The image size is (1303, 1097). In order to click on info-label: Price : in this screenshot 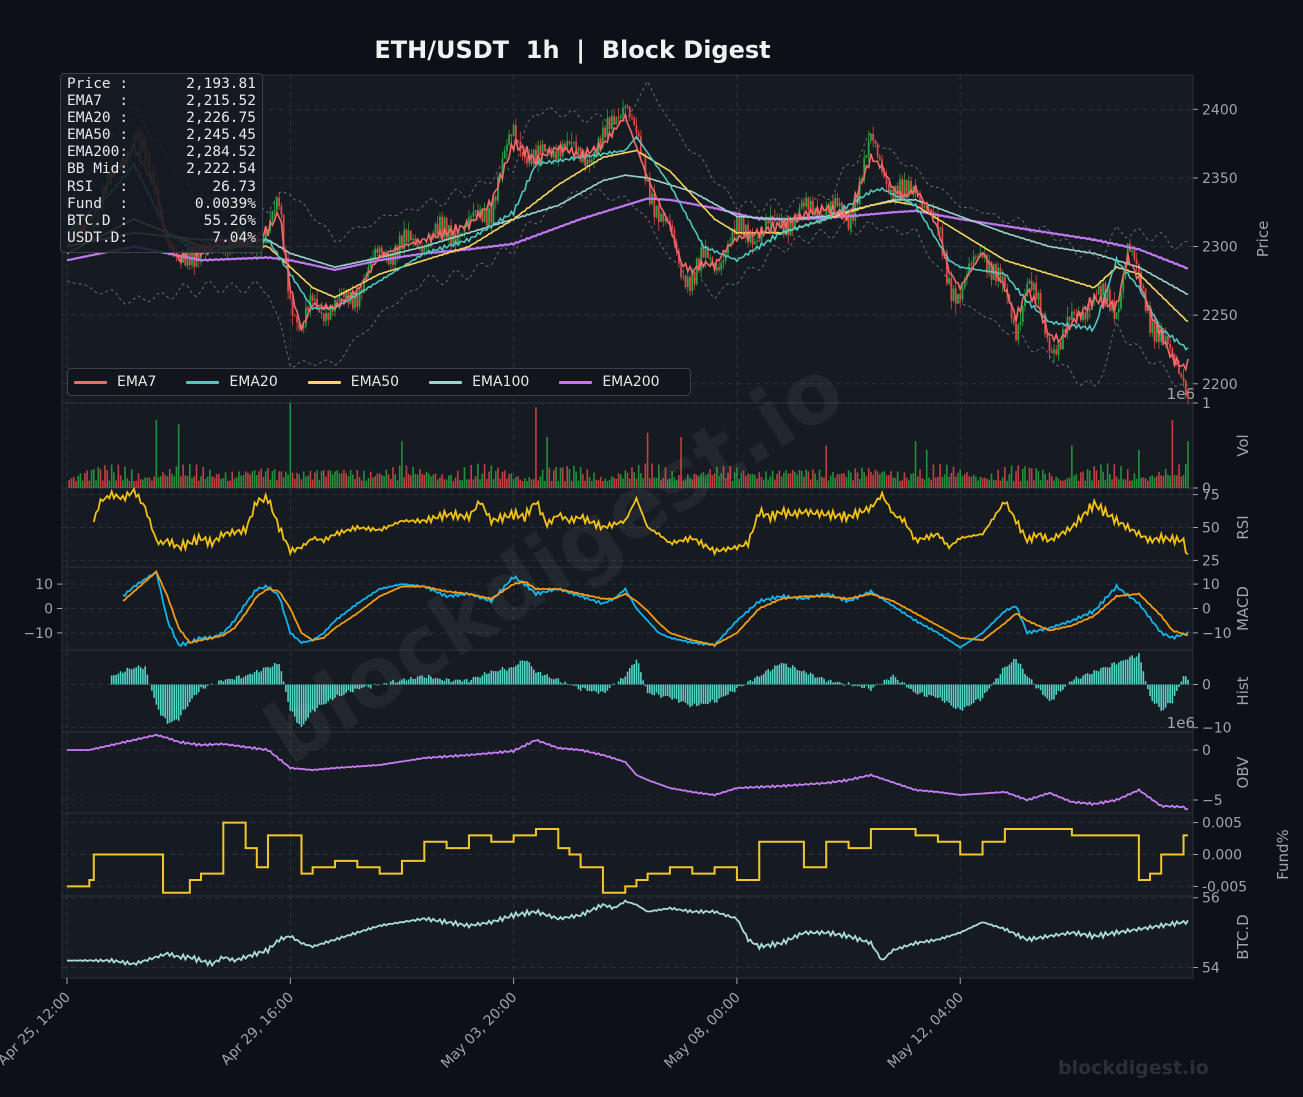, I will do `click(98, 84)`.